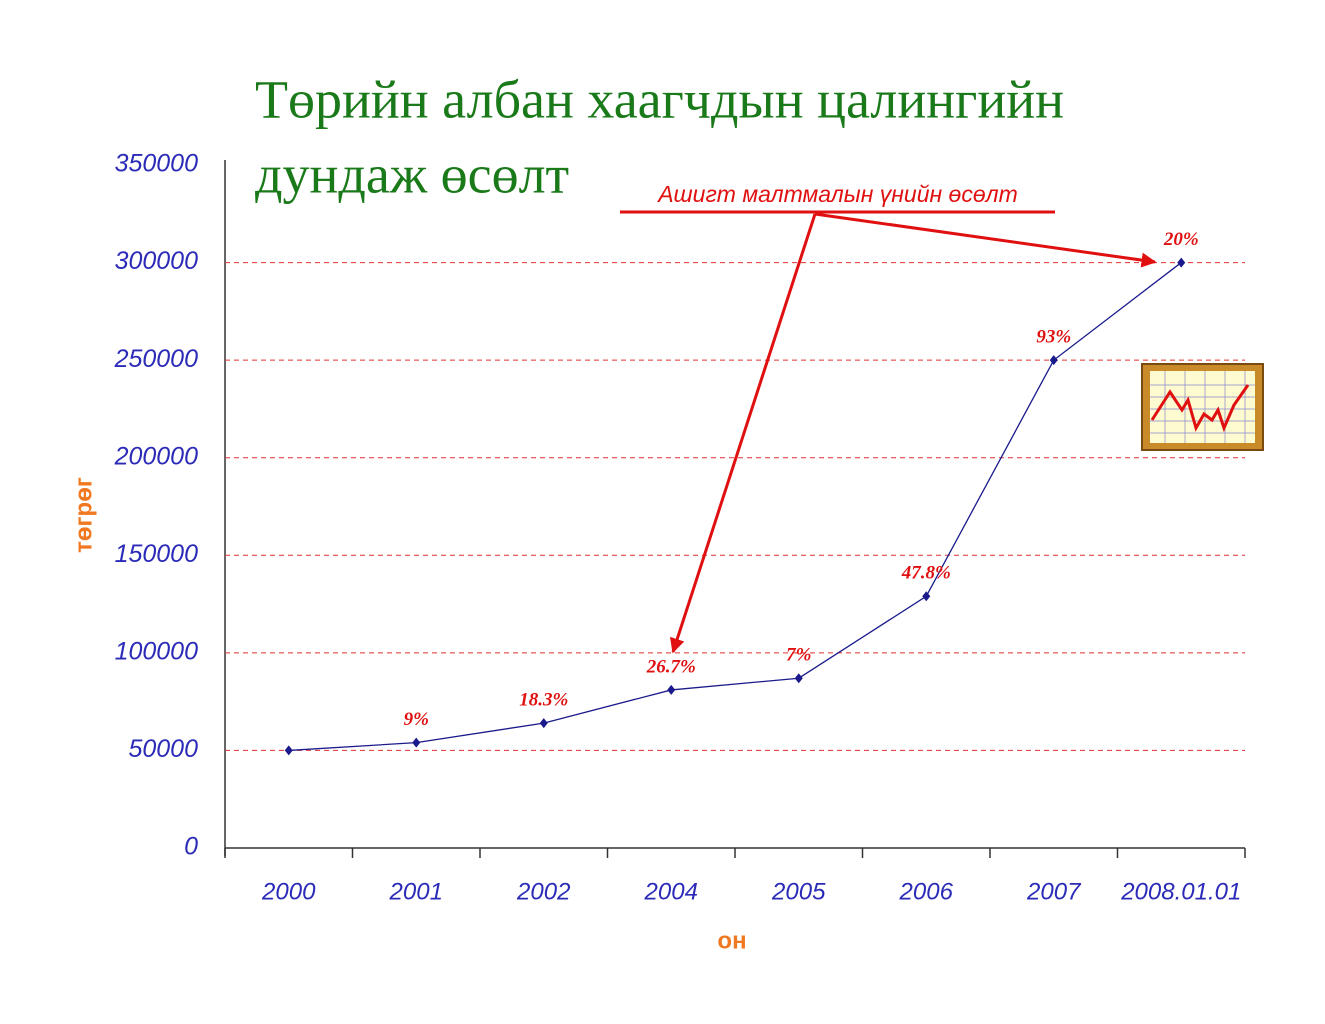 Image resolution: width=1325 pixels, height=1024 pixels. I want to click on x-tick-label: 2002, so click(543, 891).